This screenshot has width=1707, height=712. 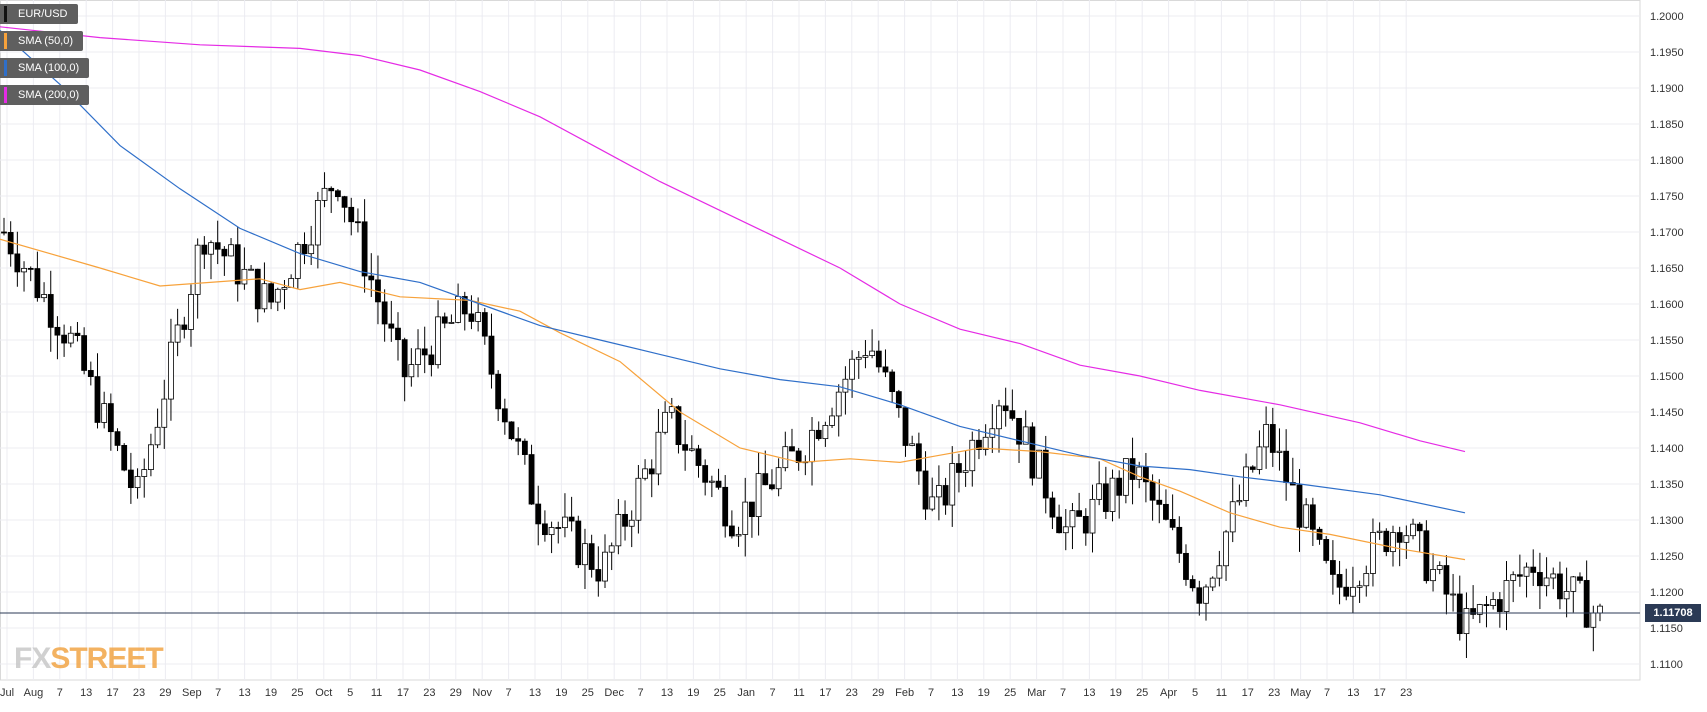 What do you see at coordinates (39, 14) in the screenshot?
I see `legend-item-price: EUR/USD` at bounding box center [39, 14].